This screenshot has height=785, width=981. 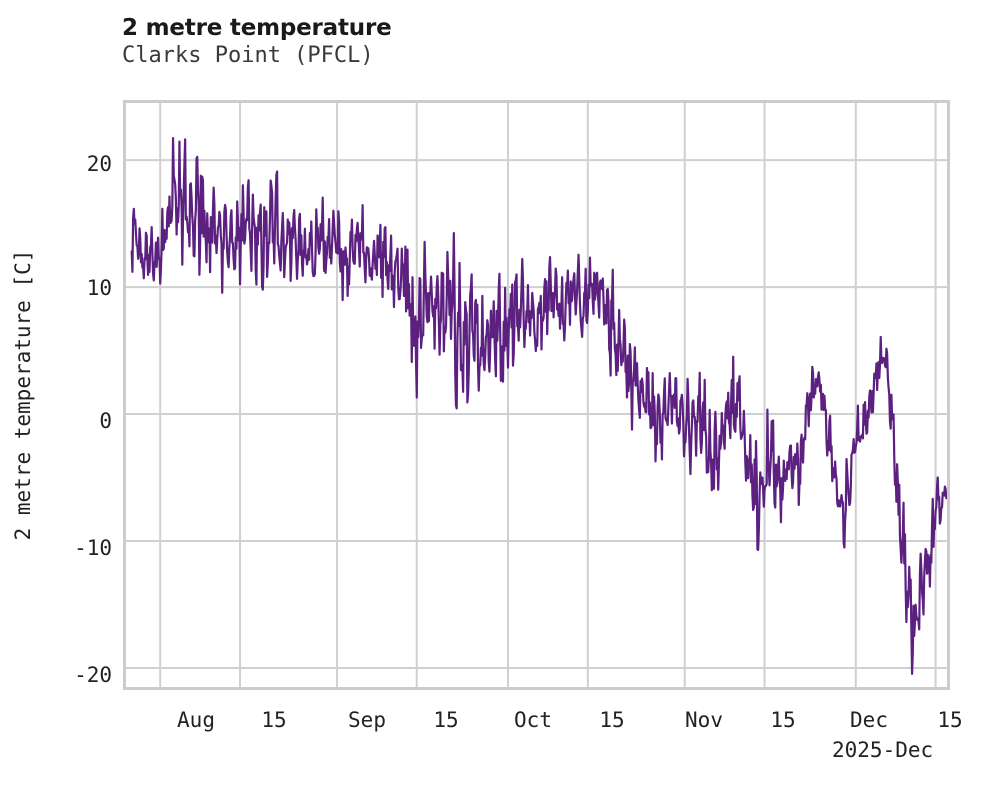 I want to click on chart-subtitle: Clarks Point (PFCL), so click(x=248, y=55).